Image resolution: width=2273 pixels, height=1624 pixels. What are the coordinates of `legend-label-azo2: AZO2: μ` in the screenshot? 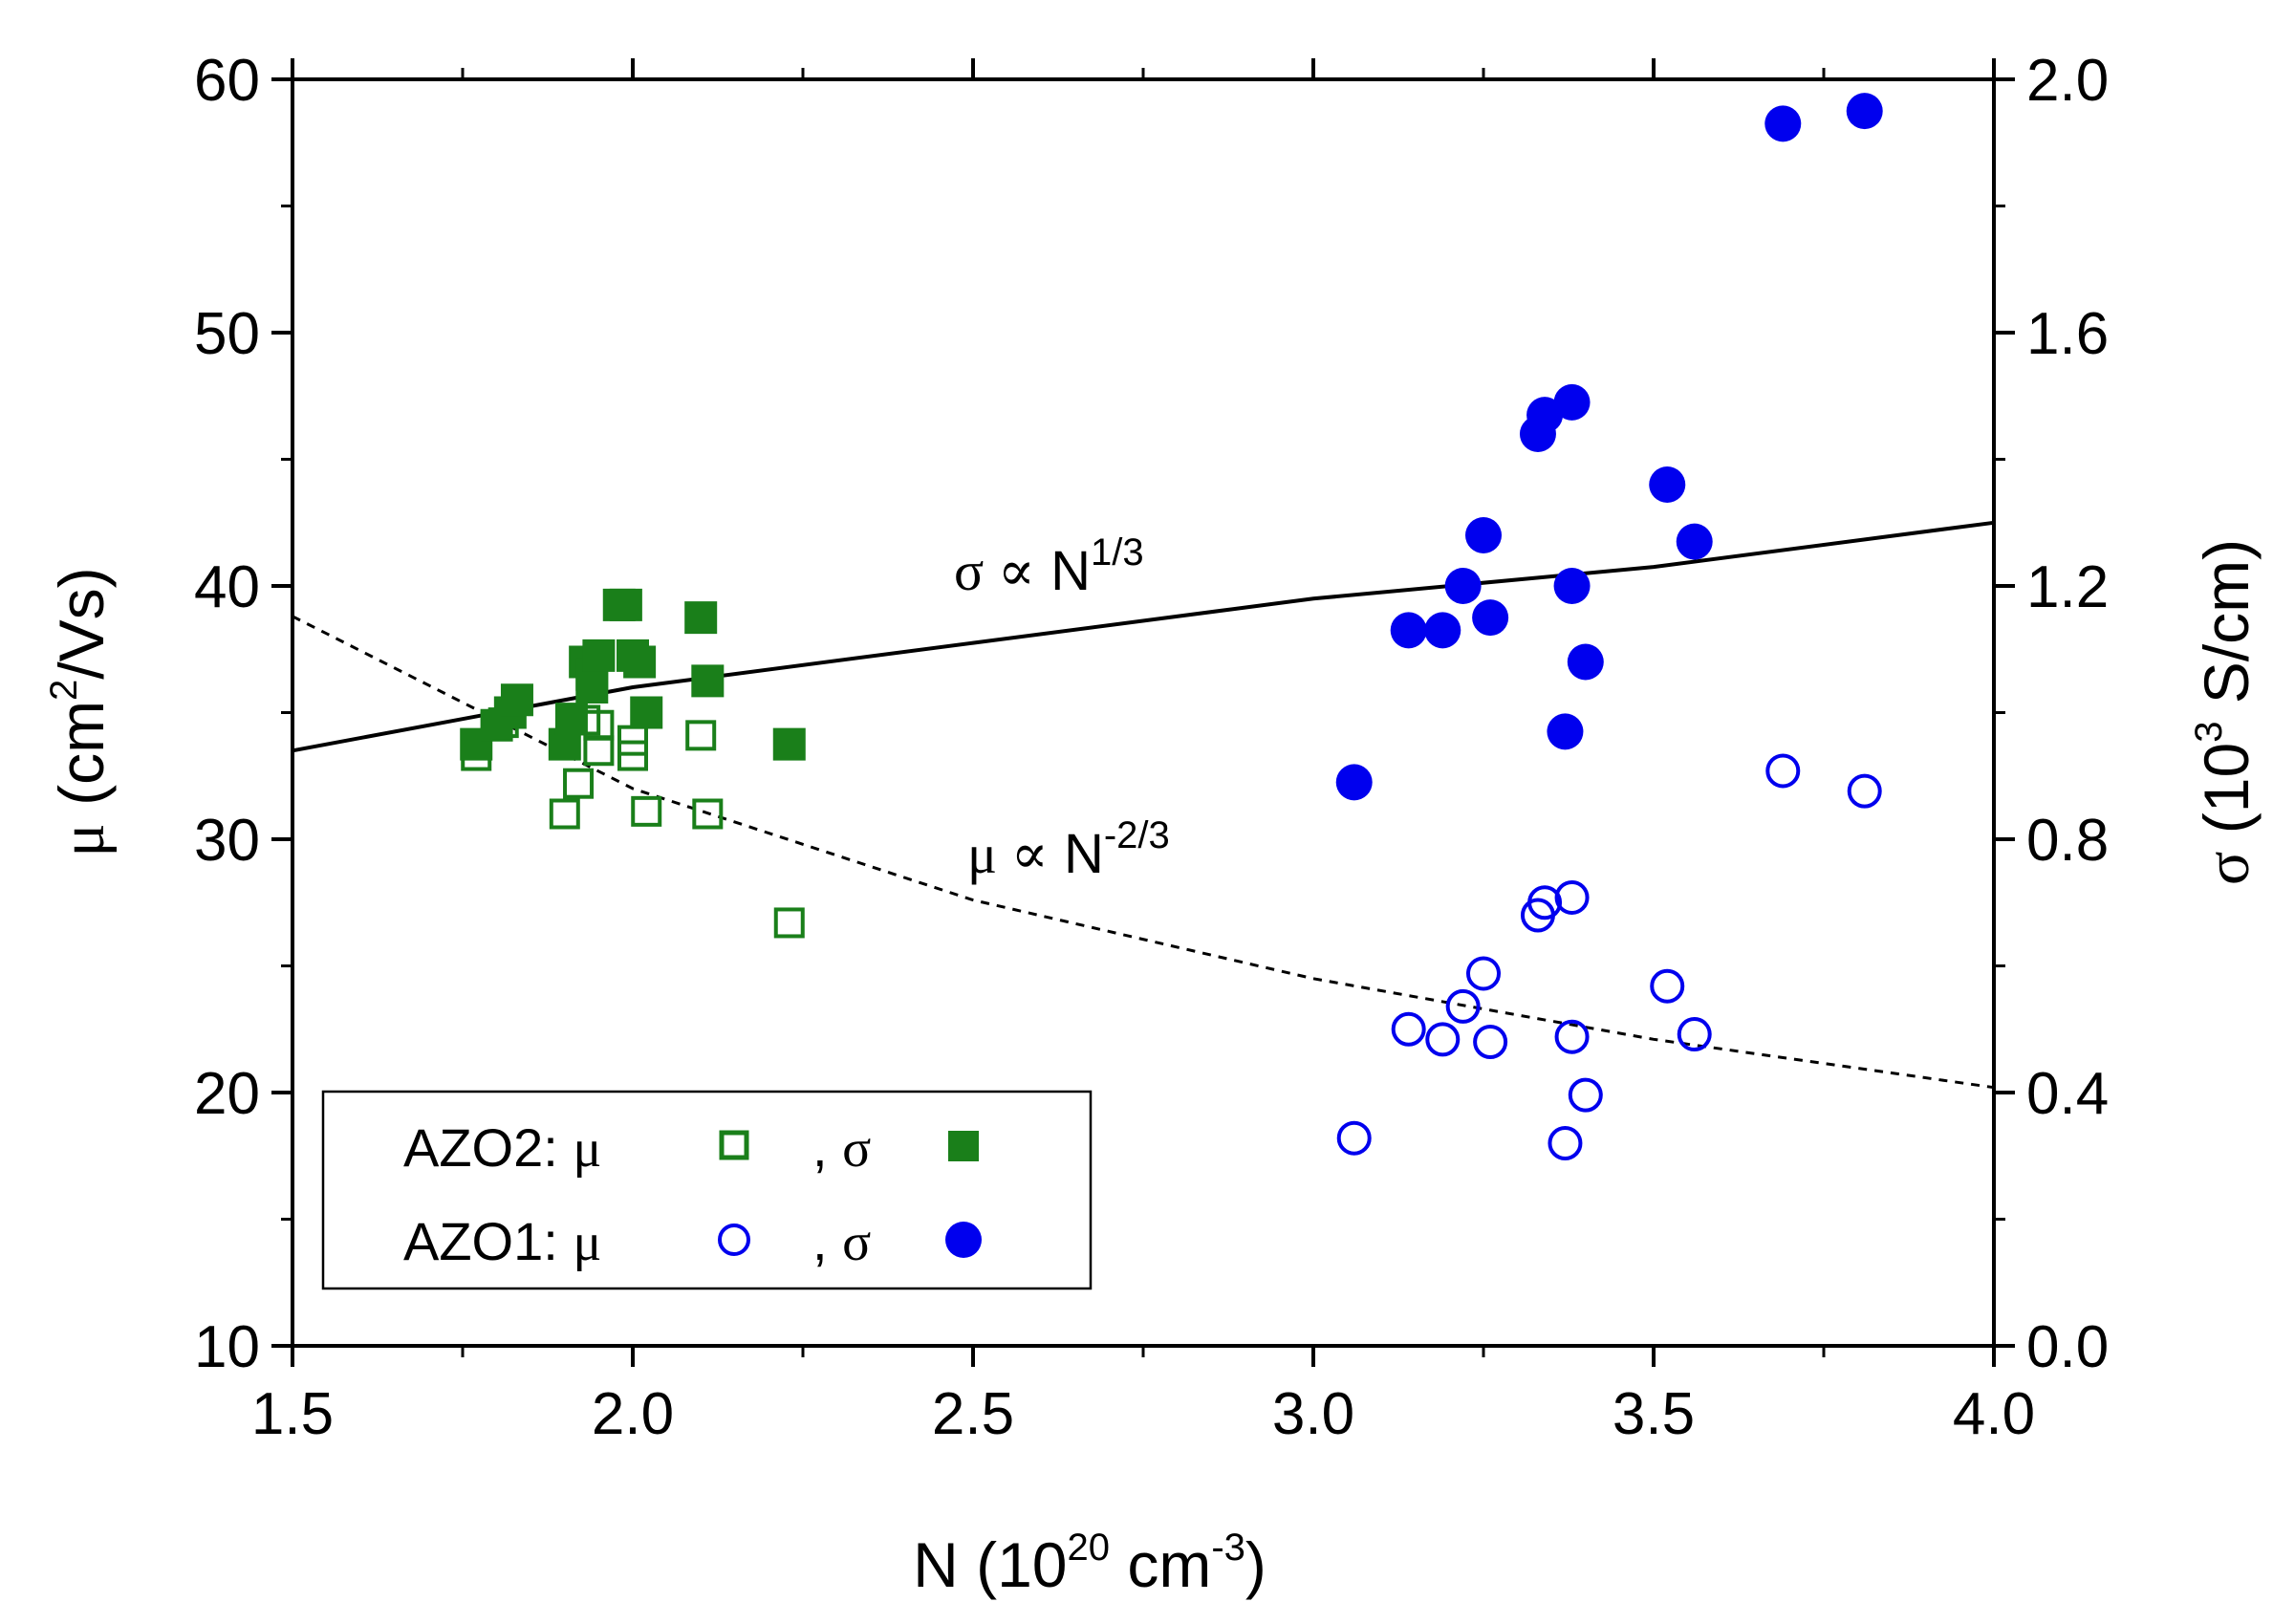 It's located at (502, 1148).